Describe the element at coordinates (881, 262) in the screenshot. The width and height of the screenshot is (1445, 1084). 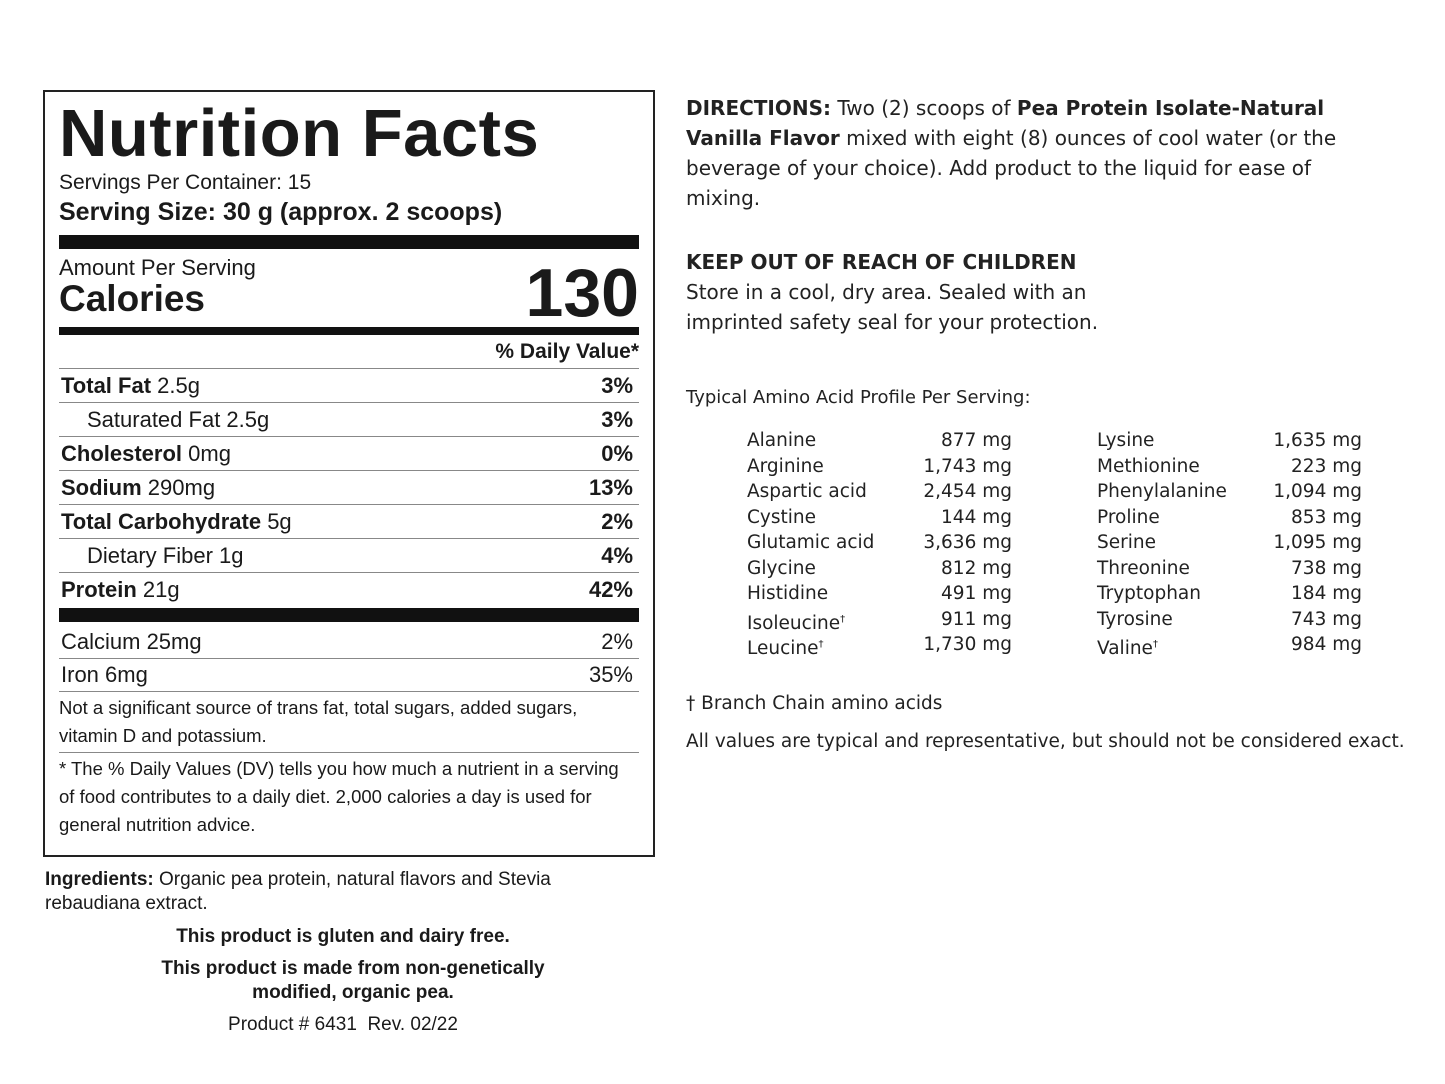
I see `warning-title: KEEP OUT OF REACH OF CHILDREN` at that location.